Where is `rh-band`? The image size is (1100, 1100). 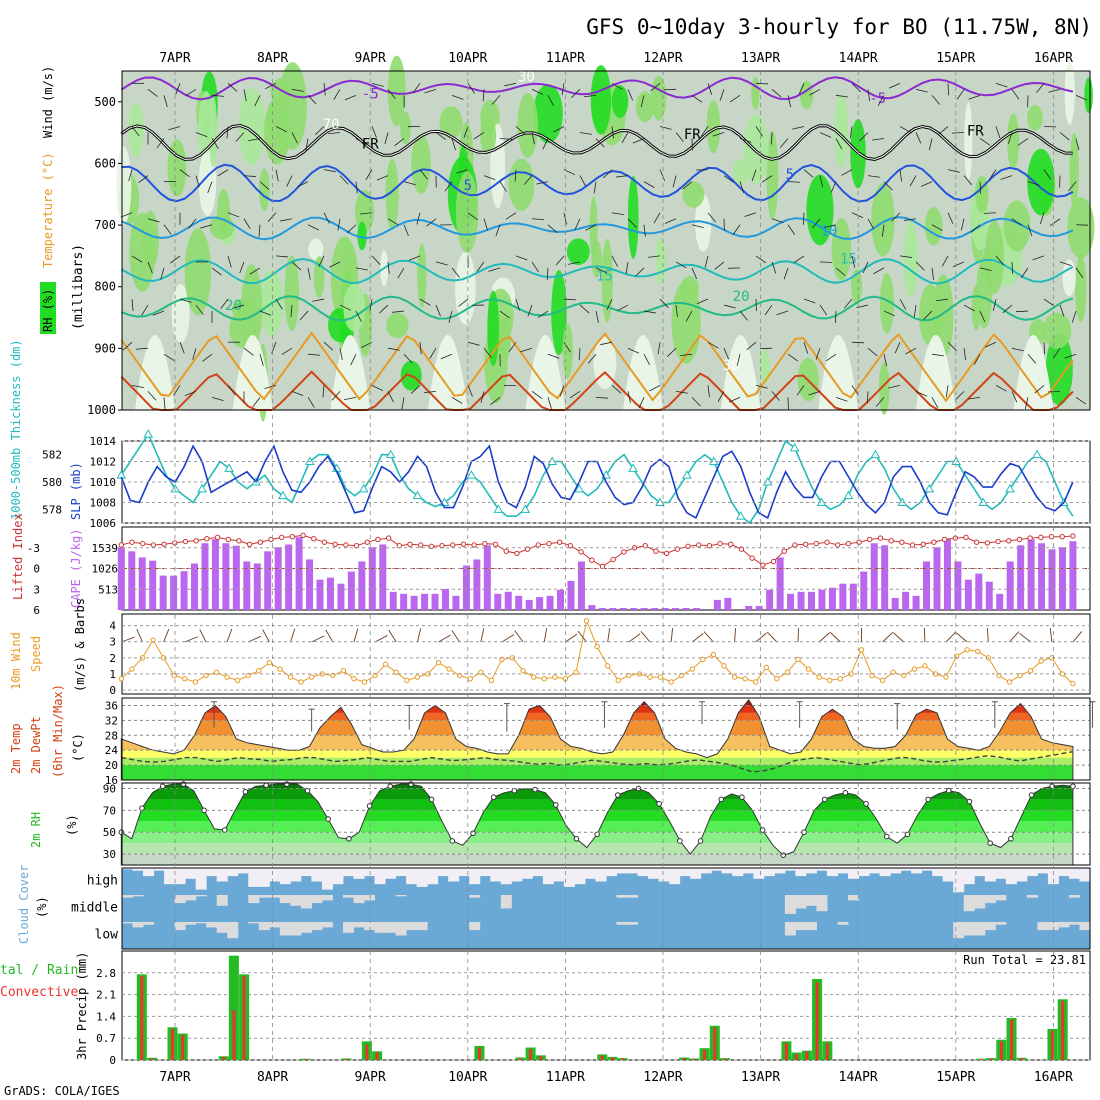
rh-band is located at coordinates (597, 849).